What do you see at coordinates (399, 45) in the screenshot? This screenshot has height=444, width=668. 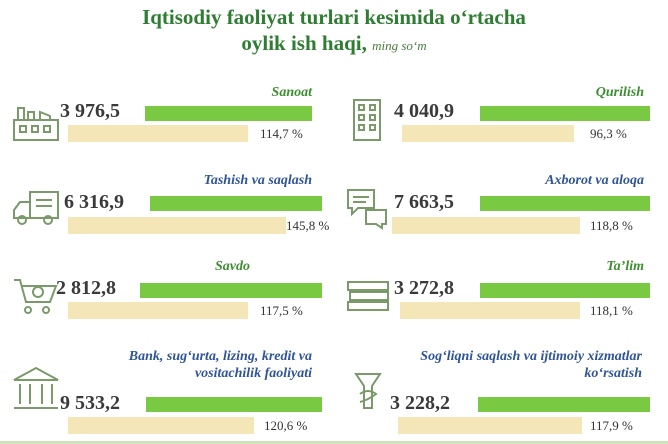 I see `title-unit: ming so‘m` at bounding box center [399, 45].